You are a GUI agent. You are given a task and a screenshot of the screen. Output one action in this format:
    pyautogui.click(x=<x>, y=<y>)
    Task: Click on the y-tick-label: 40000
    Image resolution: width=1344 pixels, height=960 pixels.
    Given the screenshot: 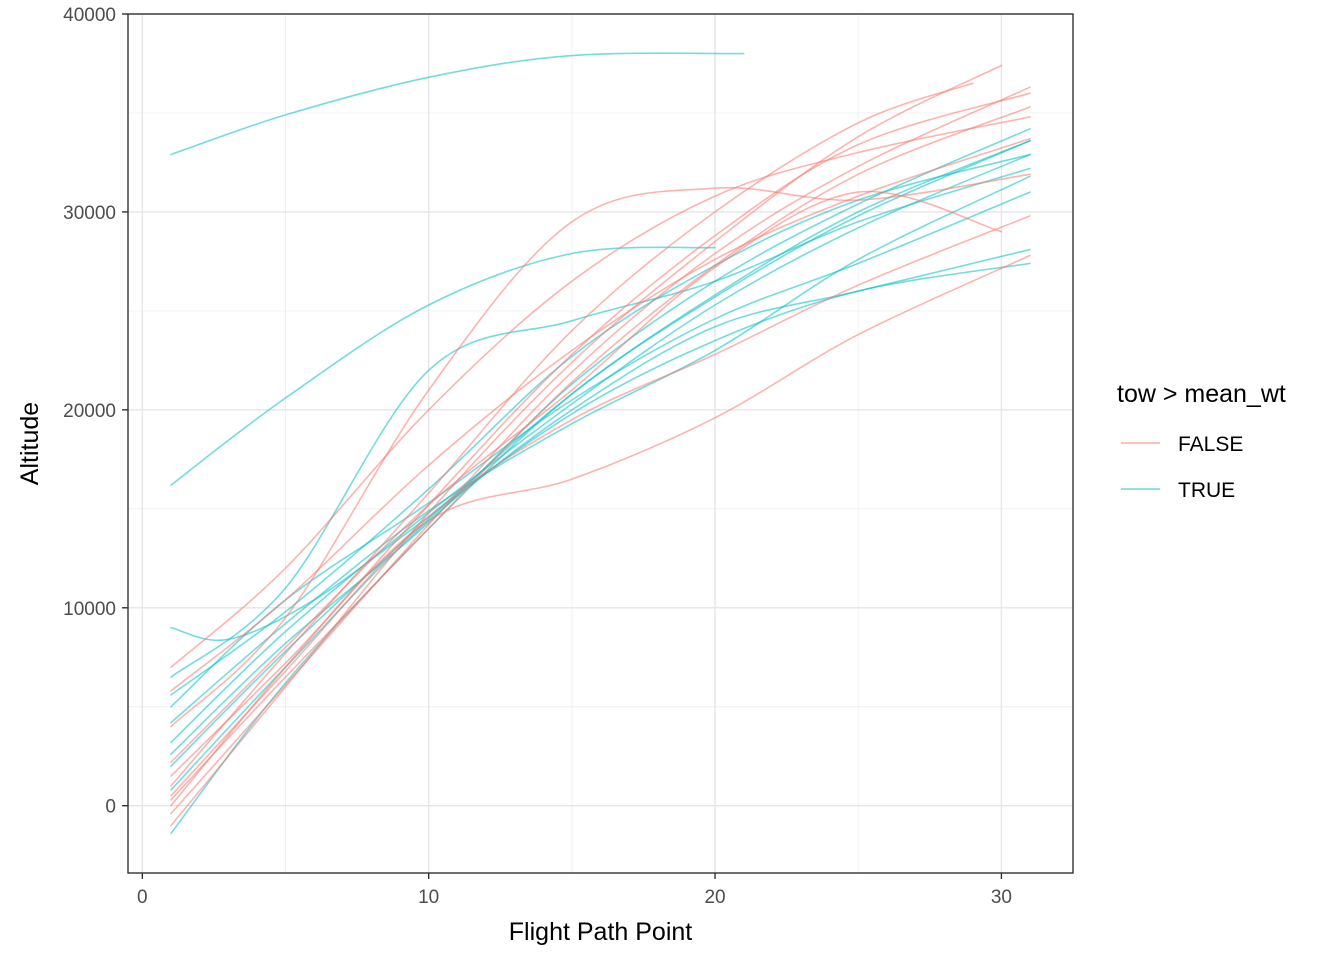 What is the action you would take?
    pyautogui.click(x=89, y=15)
    